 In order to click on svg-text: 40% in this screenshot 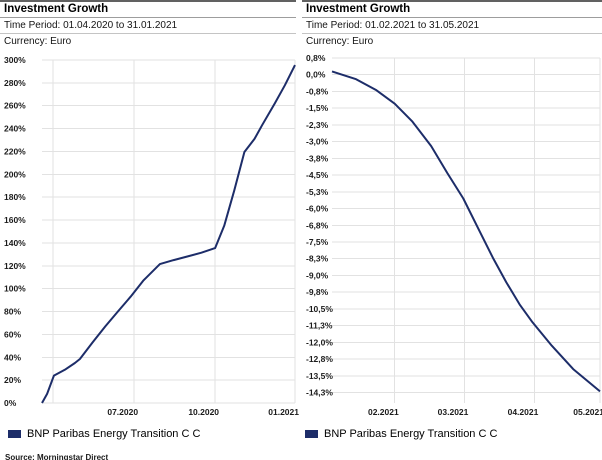, I will do `click(12, 357)`.